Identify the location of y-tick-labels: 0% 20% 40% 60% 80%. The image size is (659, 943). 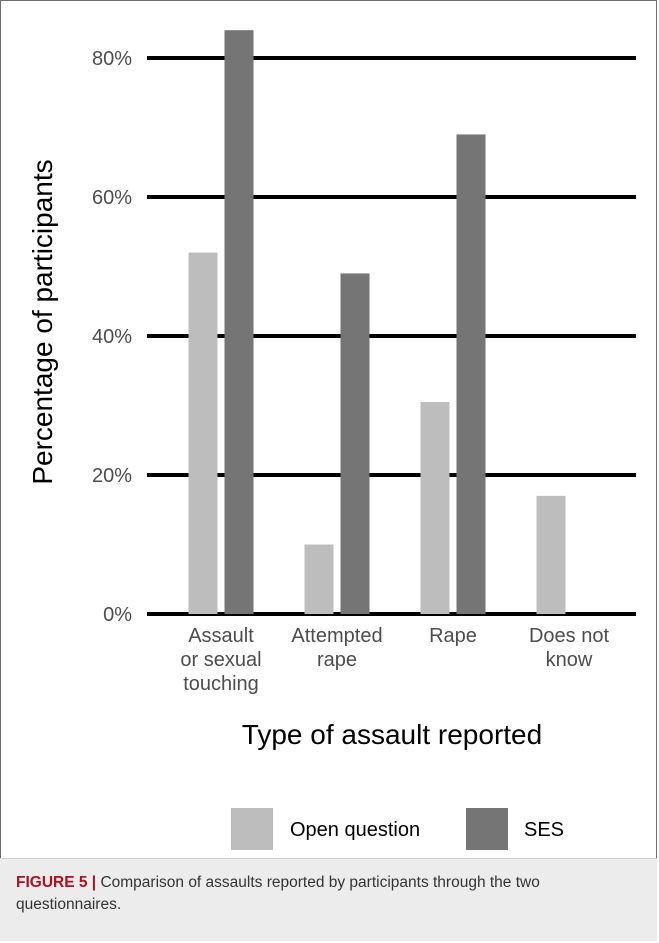
(112, 337).